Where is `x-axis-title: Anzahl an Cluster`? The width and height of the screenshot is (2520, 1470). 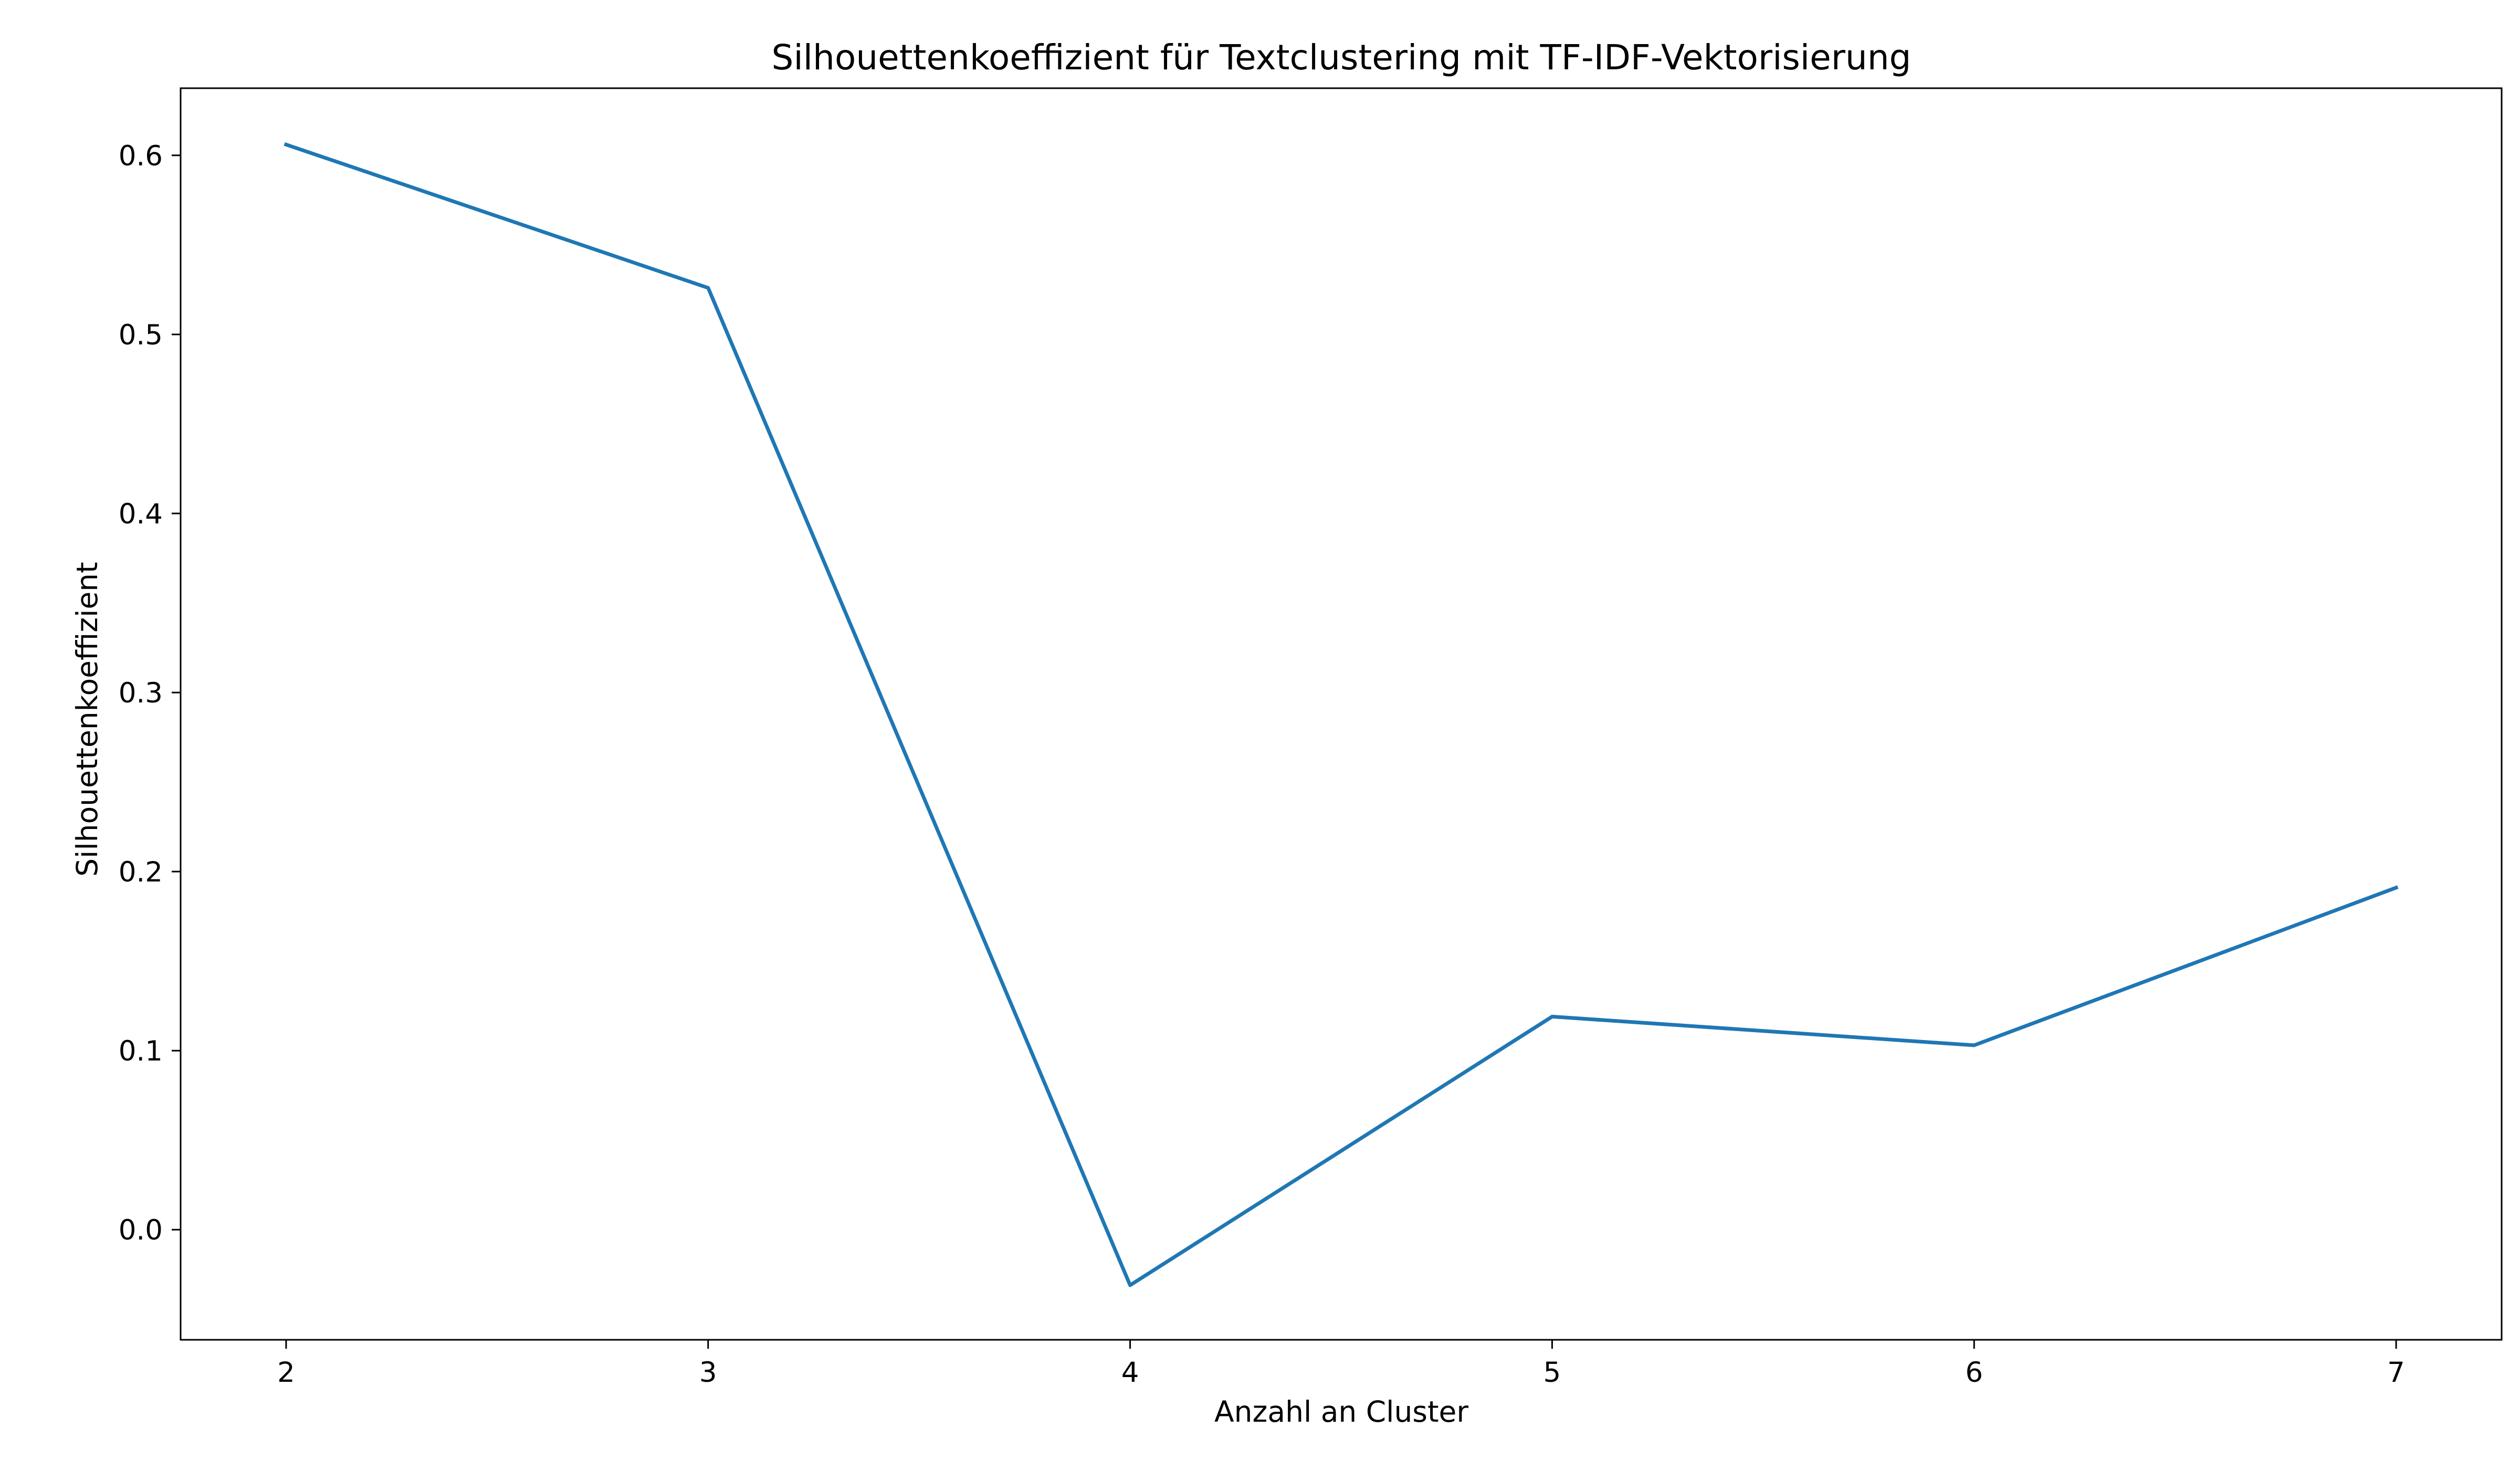 x-axis-title: Anzahl an Cluster is located at coordinates (1341, 1412).